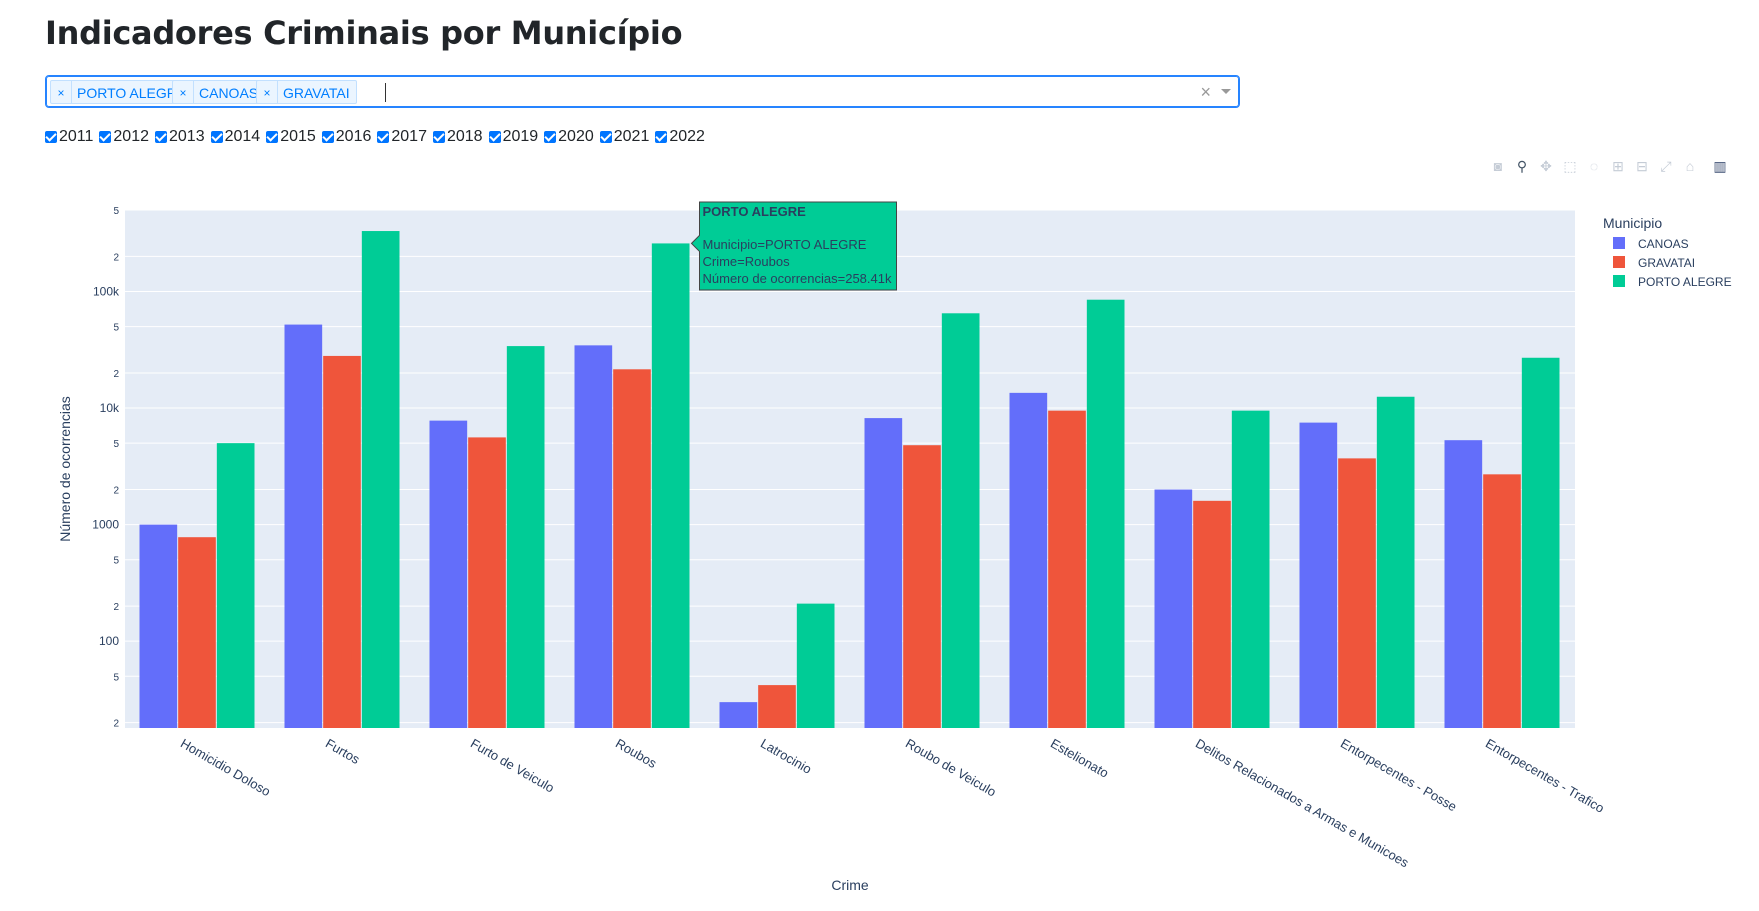 The height and width of the screenshot is (911, 1759). I want to click on legend: Municipio CANOAS GRAVATAI PORTO ALEGRE, so click(1667, 252).